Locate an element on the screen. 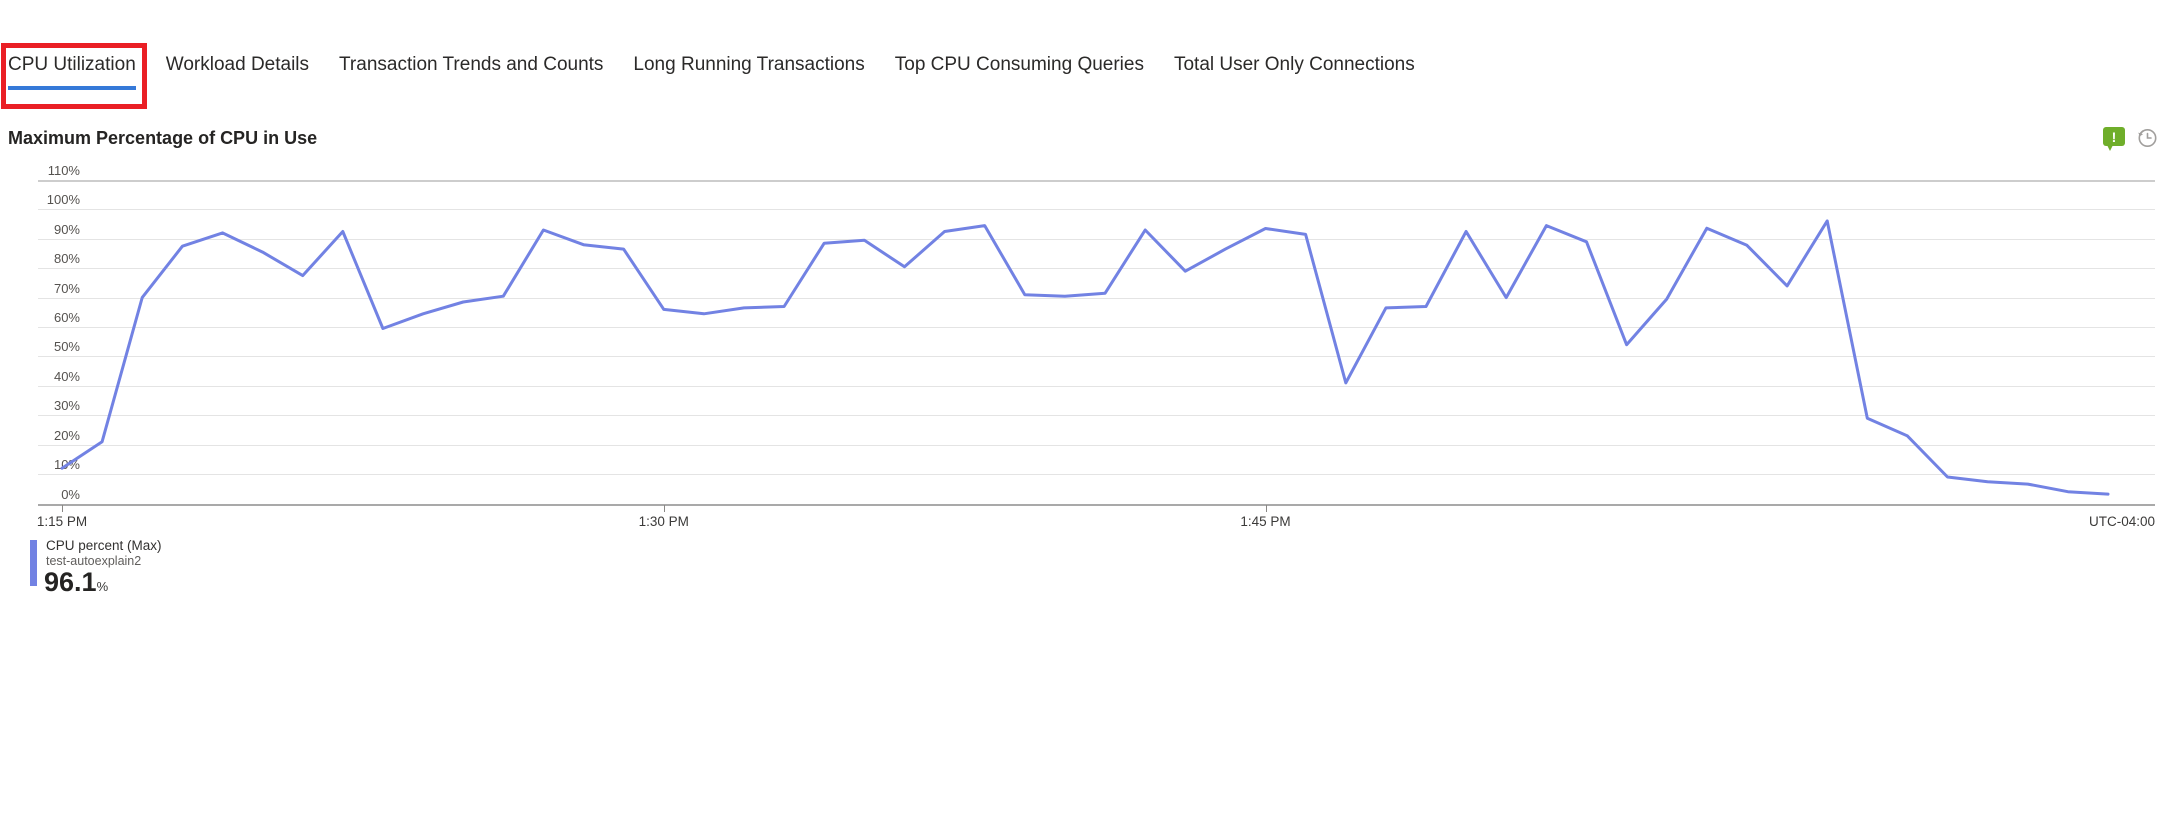  tab-top-cpu-consuming-queries: Top CPU Consuming Queries is located at coordinates (1019, 64).